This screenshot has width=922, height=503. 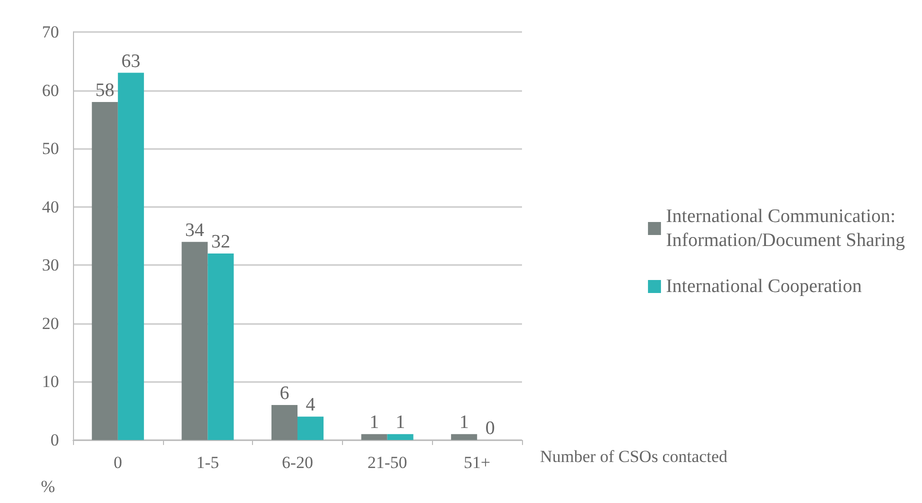 I want to click on y-tick-label: 70, so click(x=50, y=32).